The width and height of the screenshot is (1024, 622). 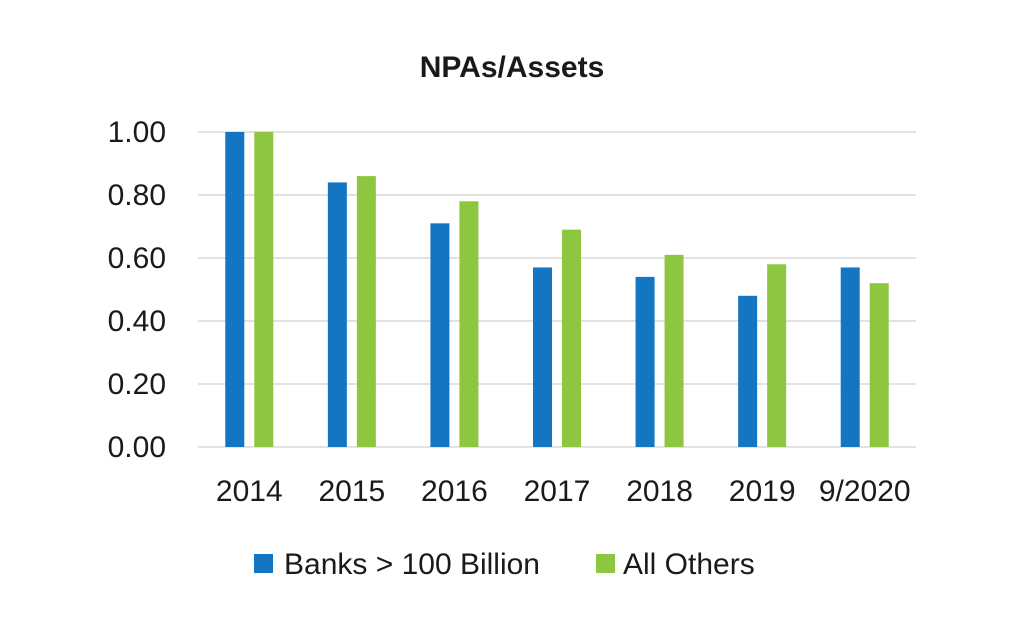 What do you see at coordinates (557, 491) in the screenshot?
I see `x-tick-label: 2017` at bounding box center [557, 491].